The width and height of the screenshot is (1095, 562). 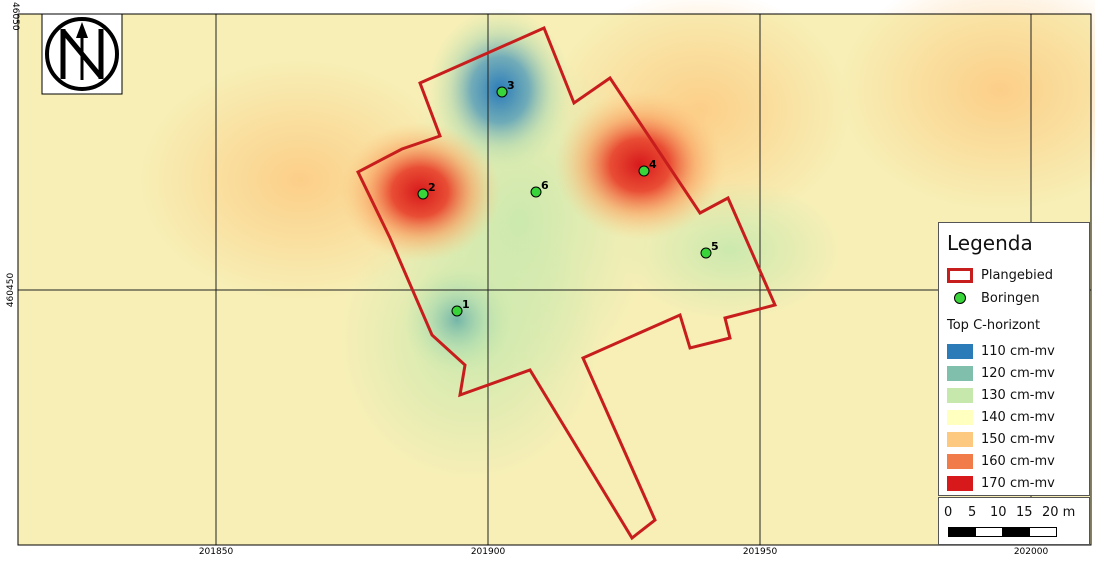 What do you see at coordinates (1018, 417) in the screenshot?
I see `legend-label: 140 cm-mv` at bounding box center [1018, 417].